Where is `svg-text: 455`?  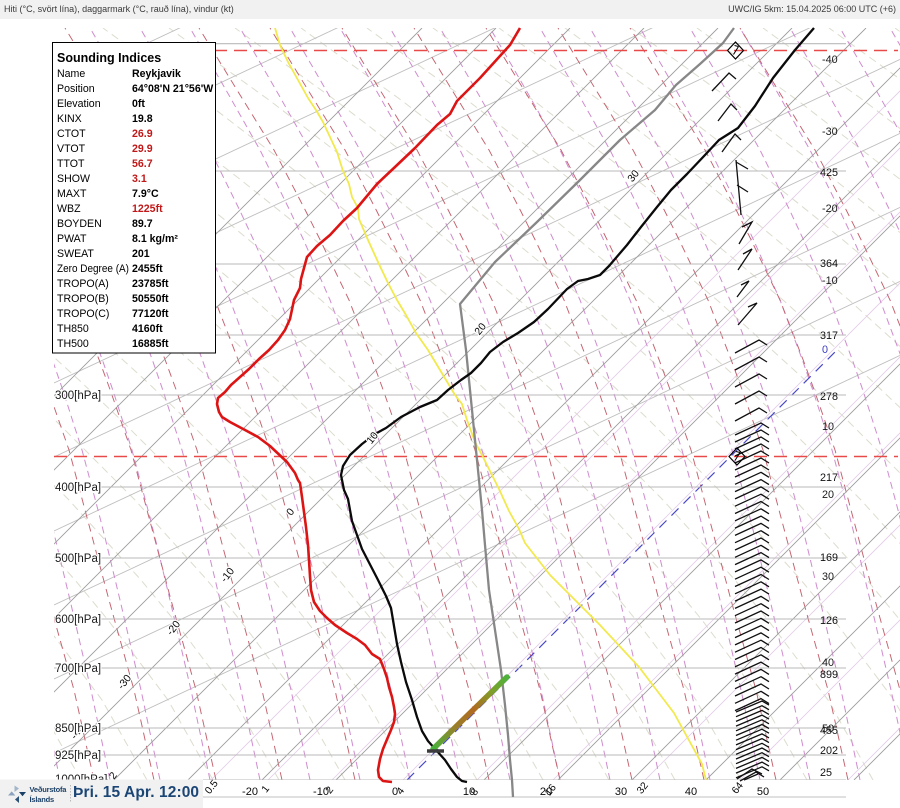 svg-text: 455 is located at coordinates (829, 731).